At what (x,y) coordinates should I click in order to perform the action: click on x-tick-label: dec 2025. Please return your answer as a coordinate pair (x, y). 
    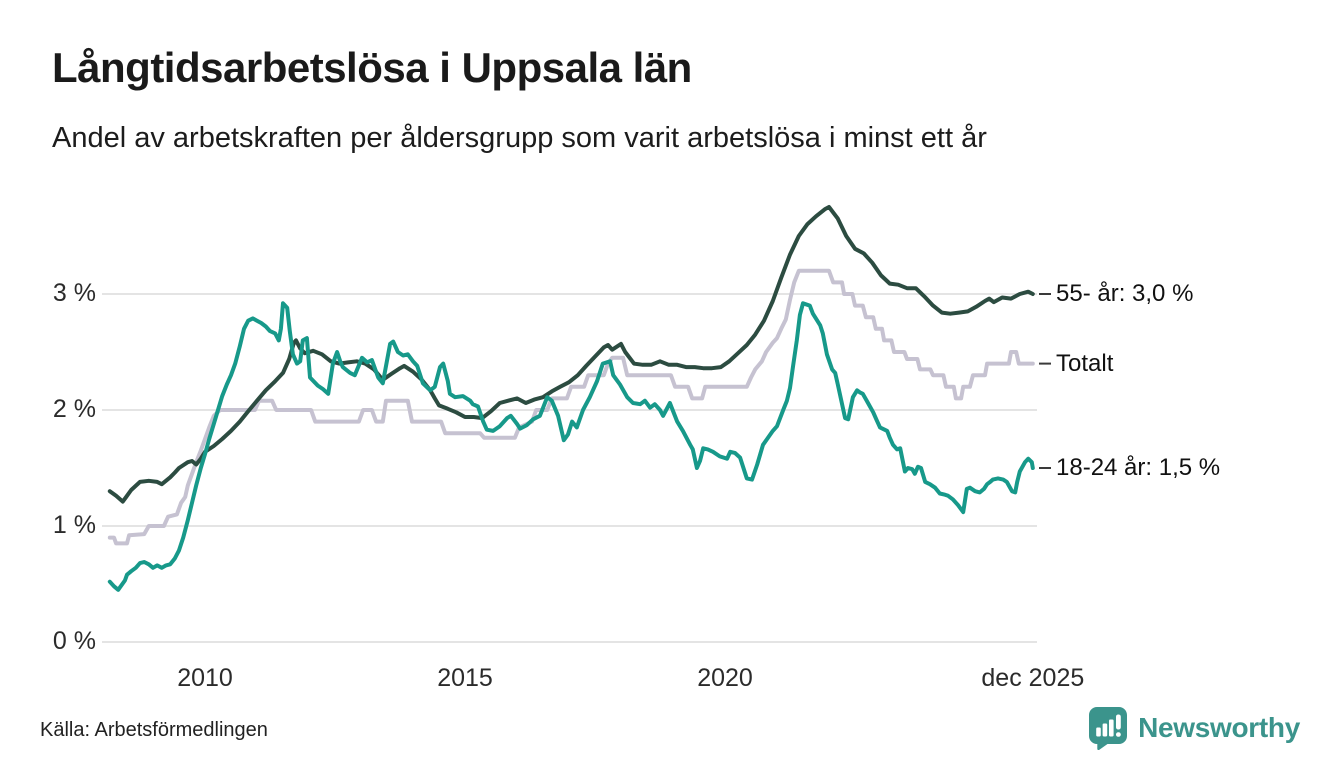
    Looking at the image, I should click on (1033, 678).